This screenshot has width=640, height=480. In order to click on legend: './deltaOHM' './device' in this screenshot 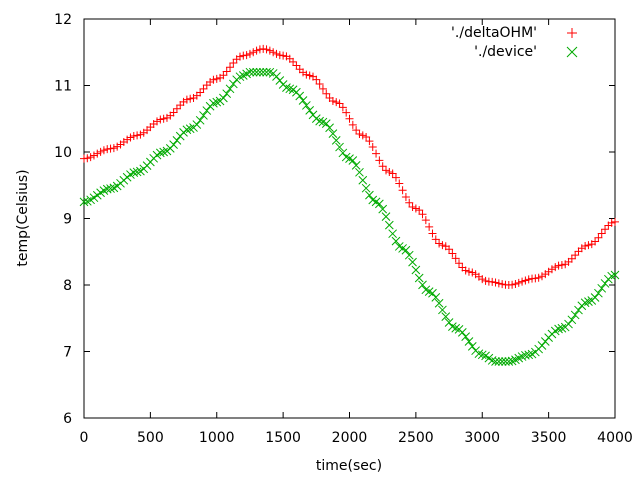, I will do `click(514, 42)`.